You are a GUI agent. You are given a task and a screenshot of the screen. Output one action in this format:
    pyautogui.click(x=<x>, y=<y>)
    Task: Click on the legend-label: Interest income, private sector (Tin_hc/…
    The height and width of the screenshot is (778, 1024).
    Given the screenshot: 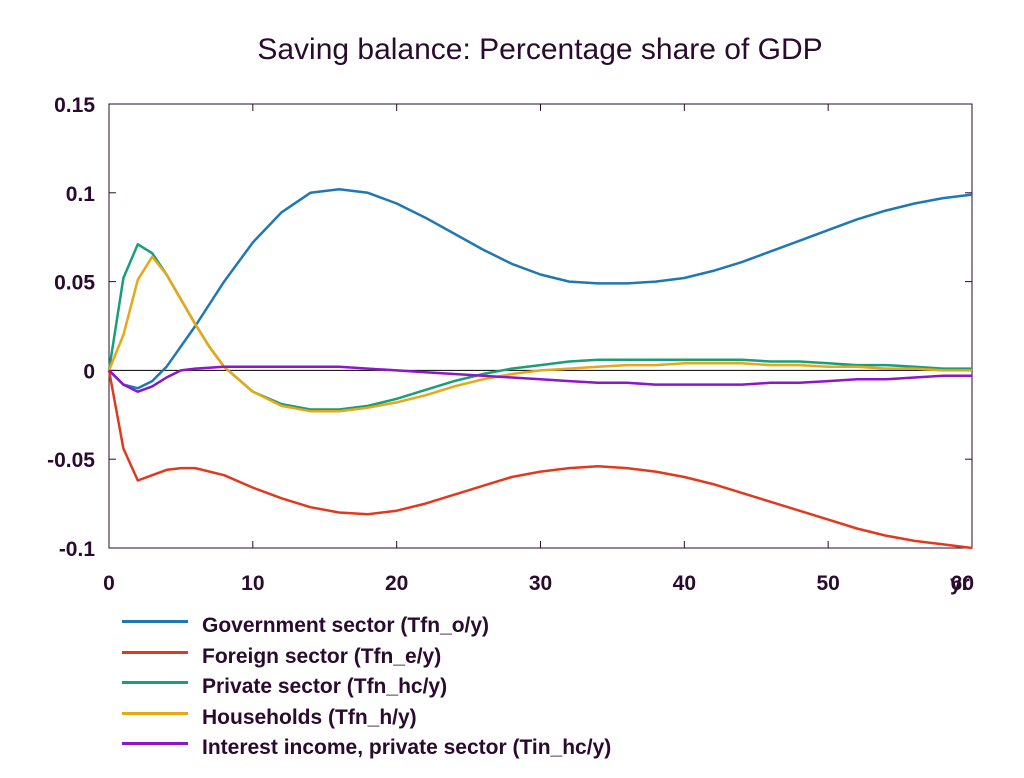 What is the action you would take?
    pyautogui.click(x=407, y=747)
    